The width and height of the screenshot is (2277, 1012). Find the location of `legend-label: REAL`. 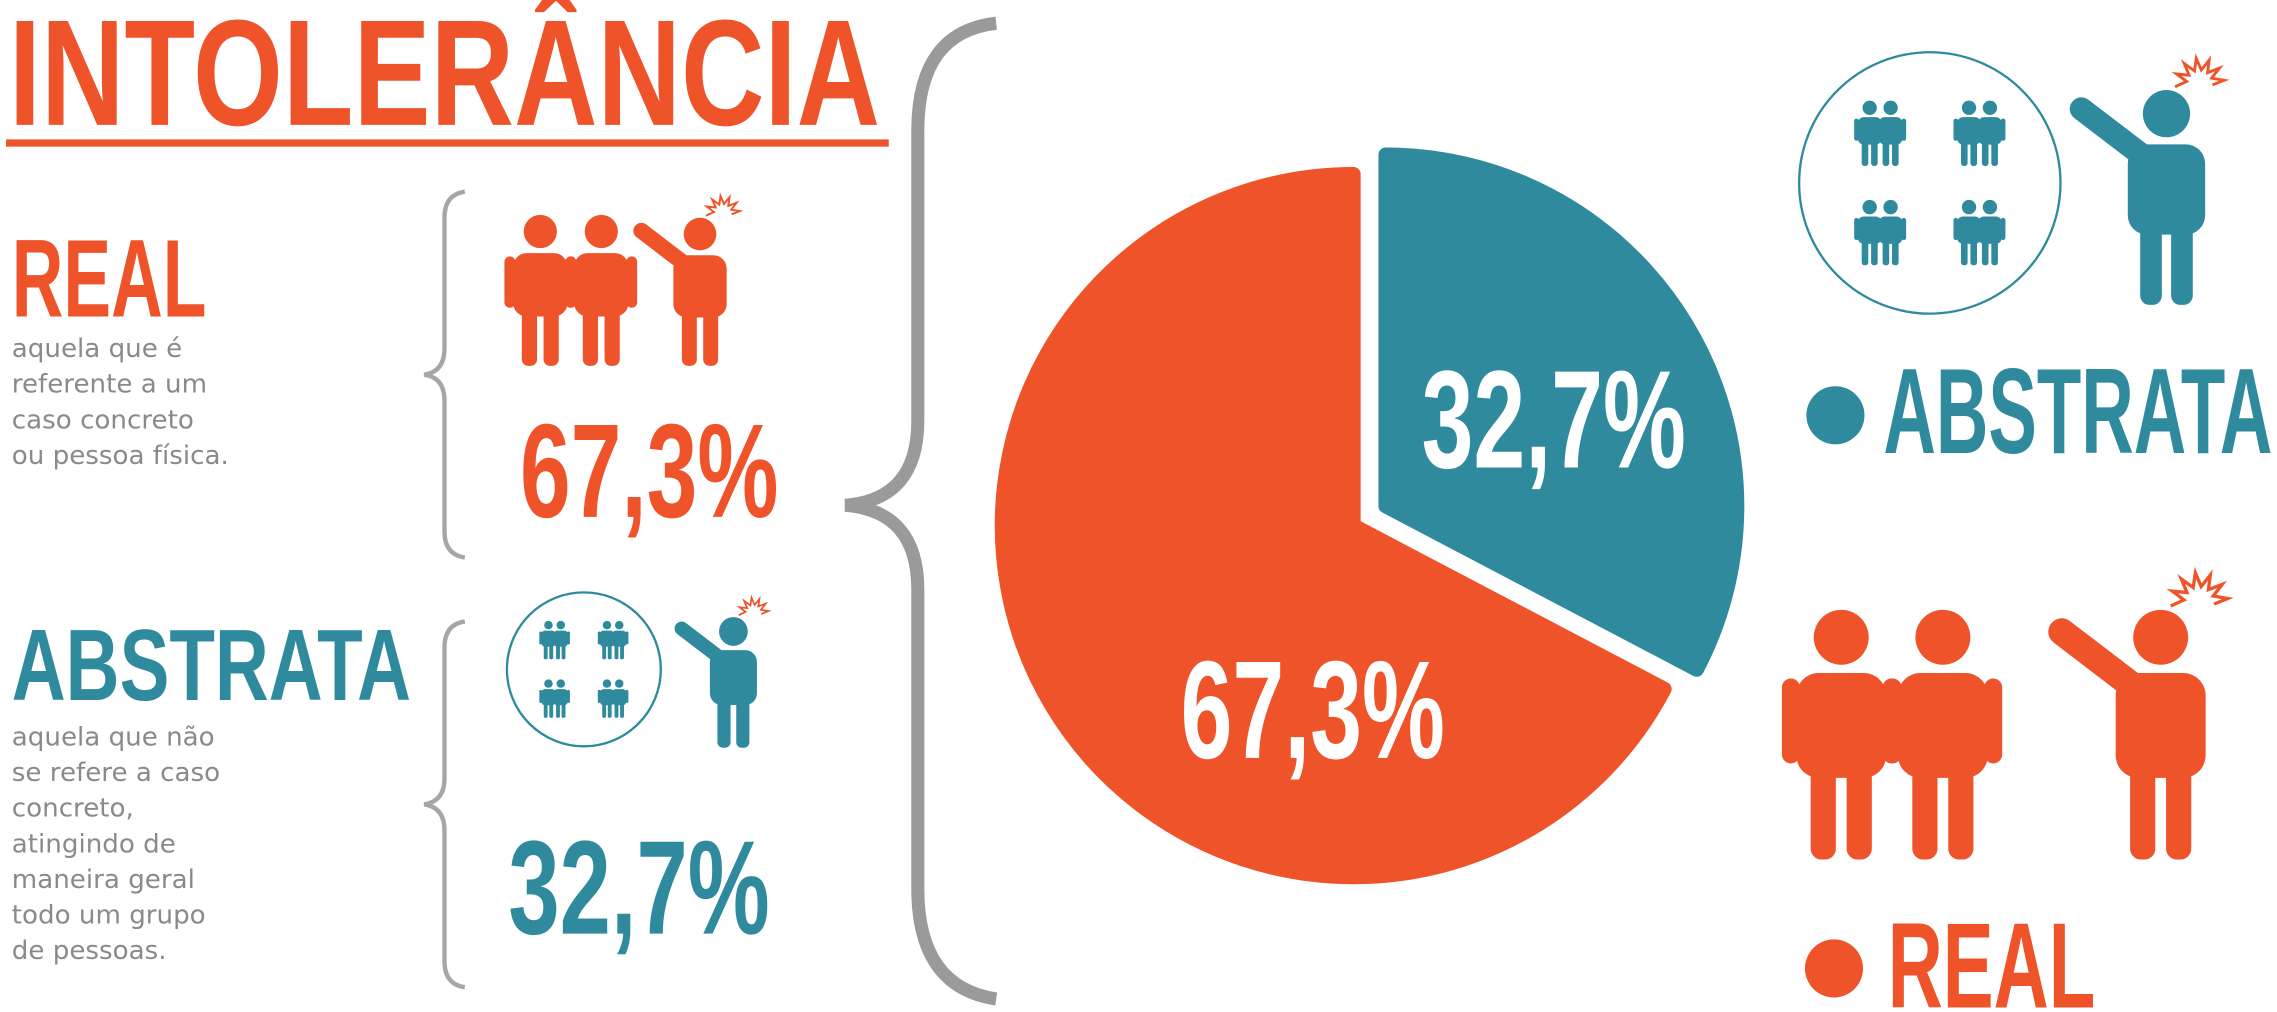

legend-label: REAL is located at coordinates (1992, 955).